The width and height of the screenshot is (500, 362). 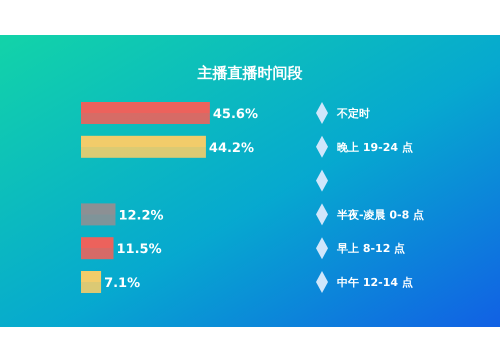 I want to click on y-tick-label: 不定时, so click(x=353, y=113).